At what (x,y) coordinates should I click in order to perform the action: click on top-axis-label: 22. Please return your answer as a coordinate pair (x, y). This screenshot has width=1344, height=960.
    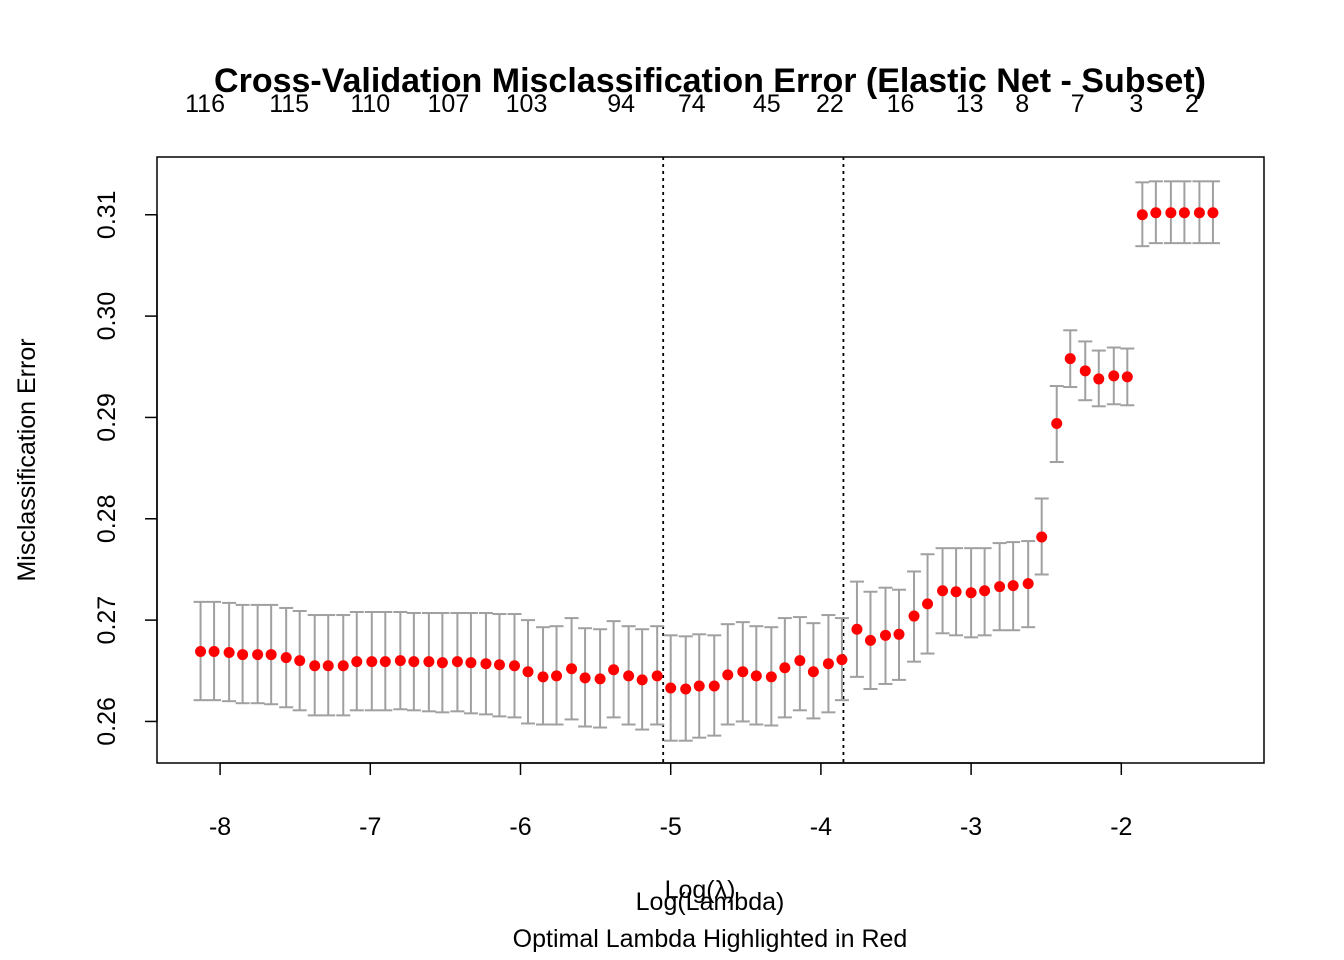
    Looking at the image, I should click on (830, 104).